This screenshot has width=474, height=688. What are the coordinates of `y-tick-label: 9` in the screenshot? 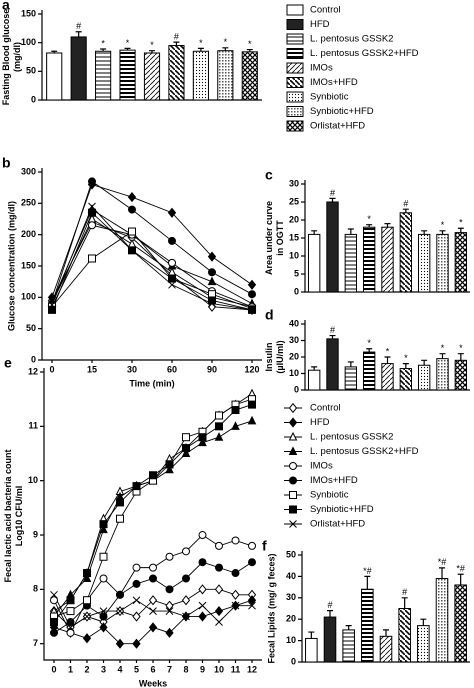 It's located at (35, 534).